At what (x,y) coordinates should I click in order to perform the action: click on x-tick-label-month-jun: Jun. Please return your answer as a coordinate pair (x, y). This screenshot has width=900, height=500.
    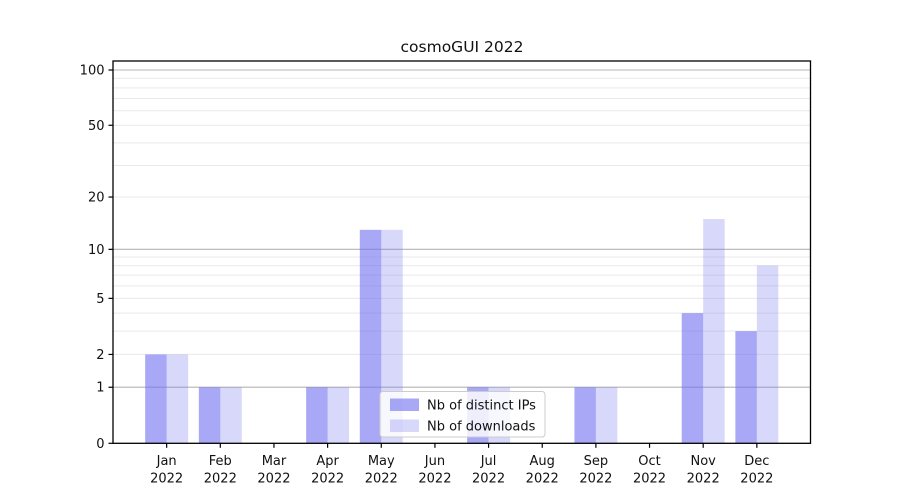
    Looking at the image, I should click on (434, 461).